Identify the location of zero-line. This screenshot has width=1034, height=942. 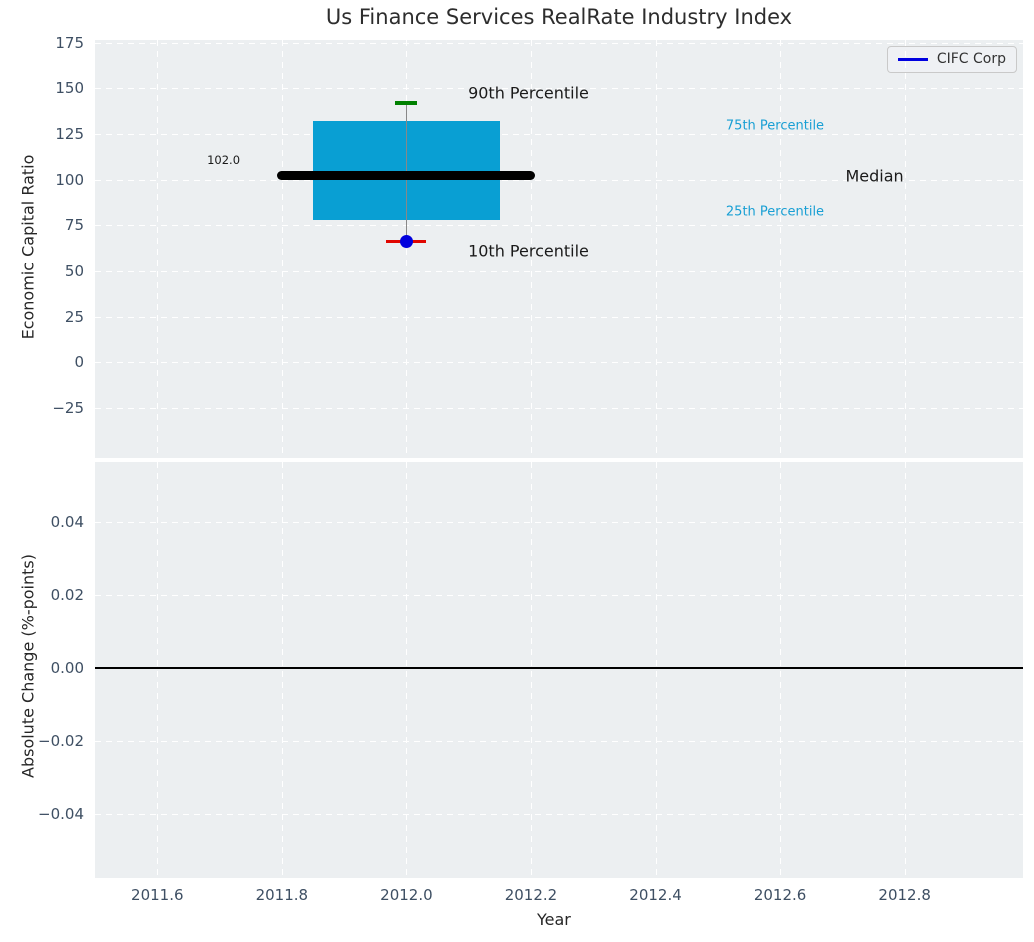
(559, 668).